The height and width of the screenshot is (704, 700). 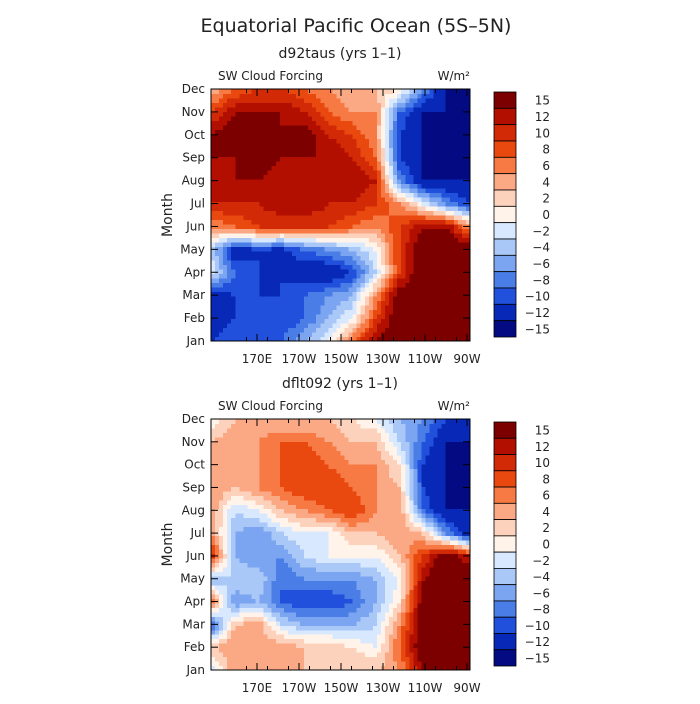 What do you see at coordinates (193, 295) in the screenshot?
I see `y-tick-label: Mar` at bounding box center [193, 295].